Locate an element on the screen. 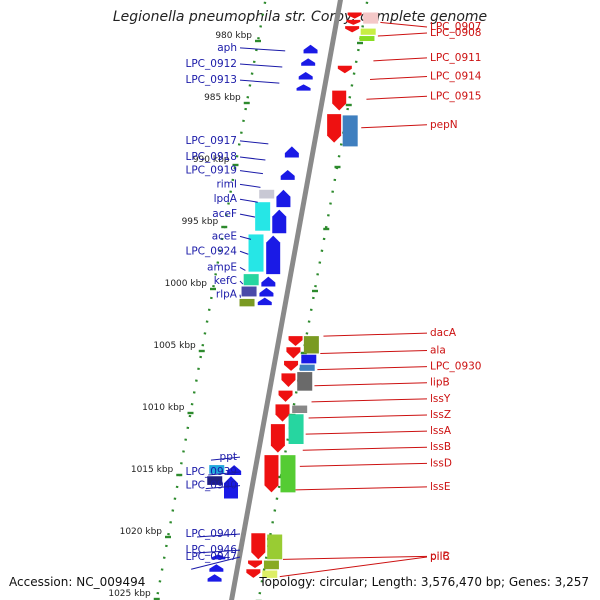 The image size is (600, 600). right-gene-label: dacA is located at coordinates (443, 333).